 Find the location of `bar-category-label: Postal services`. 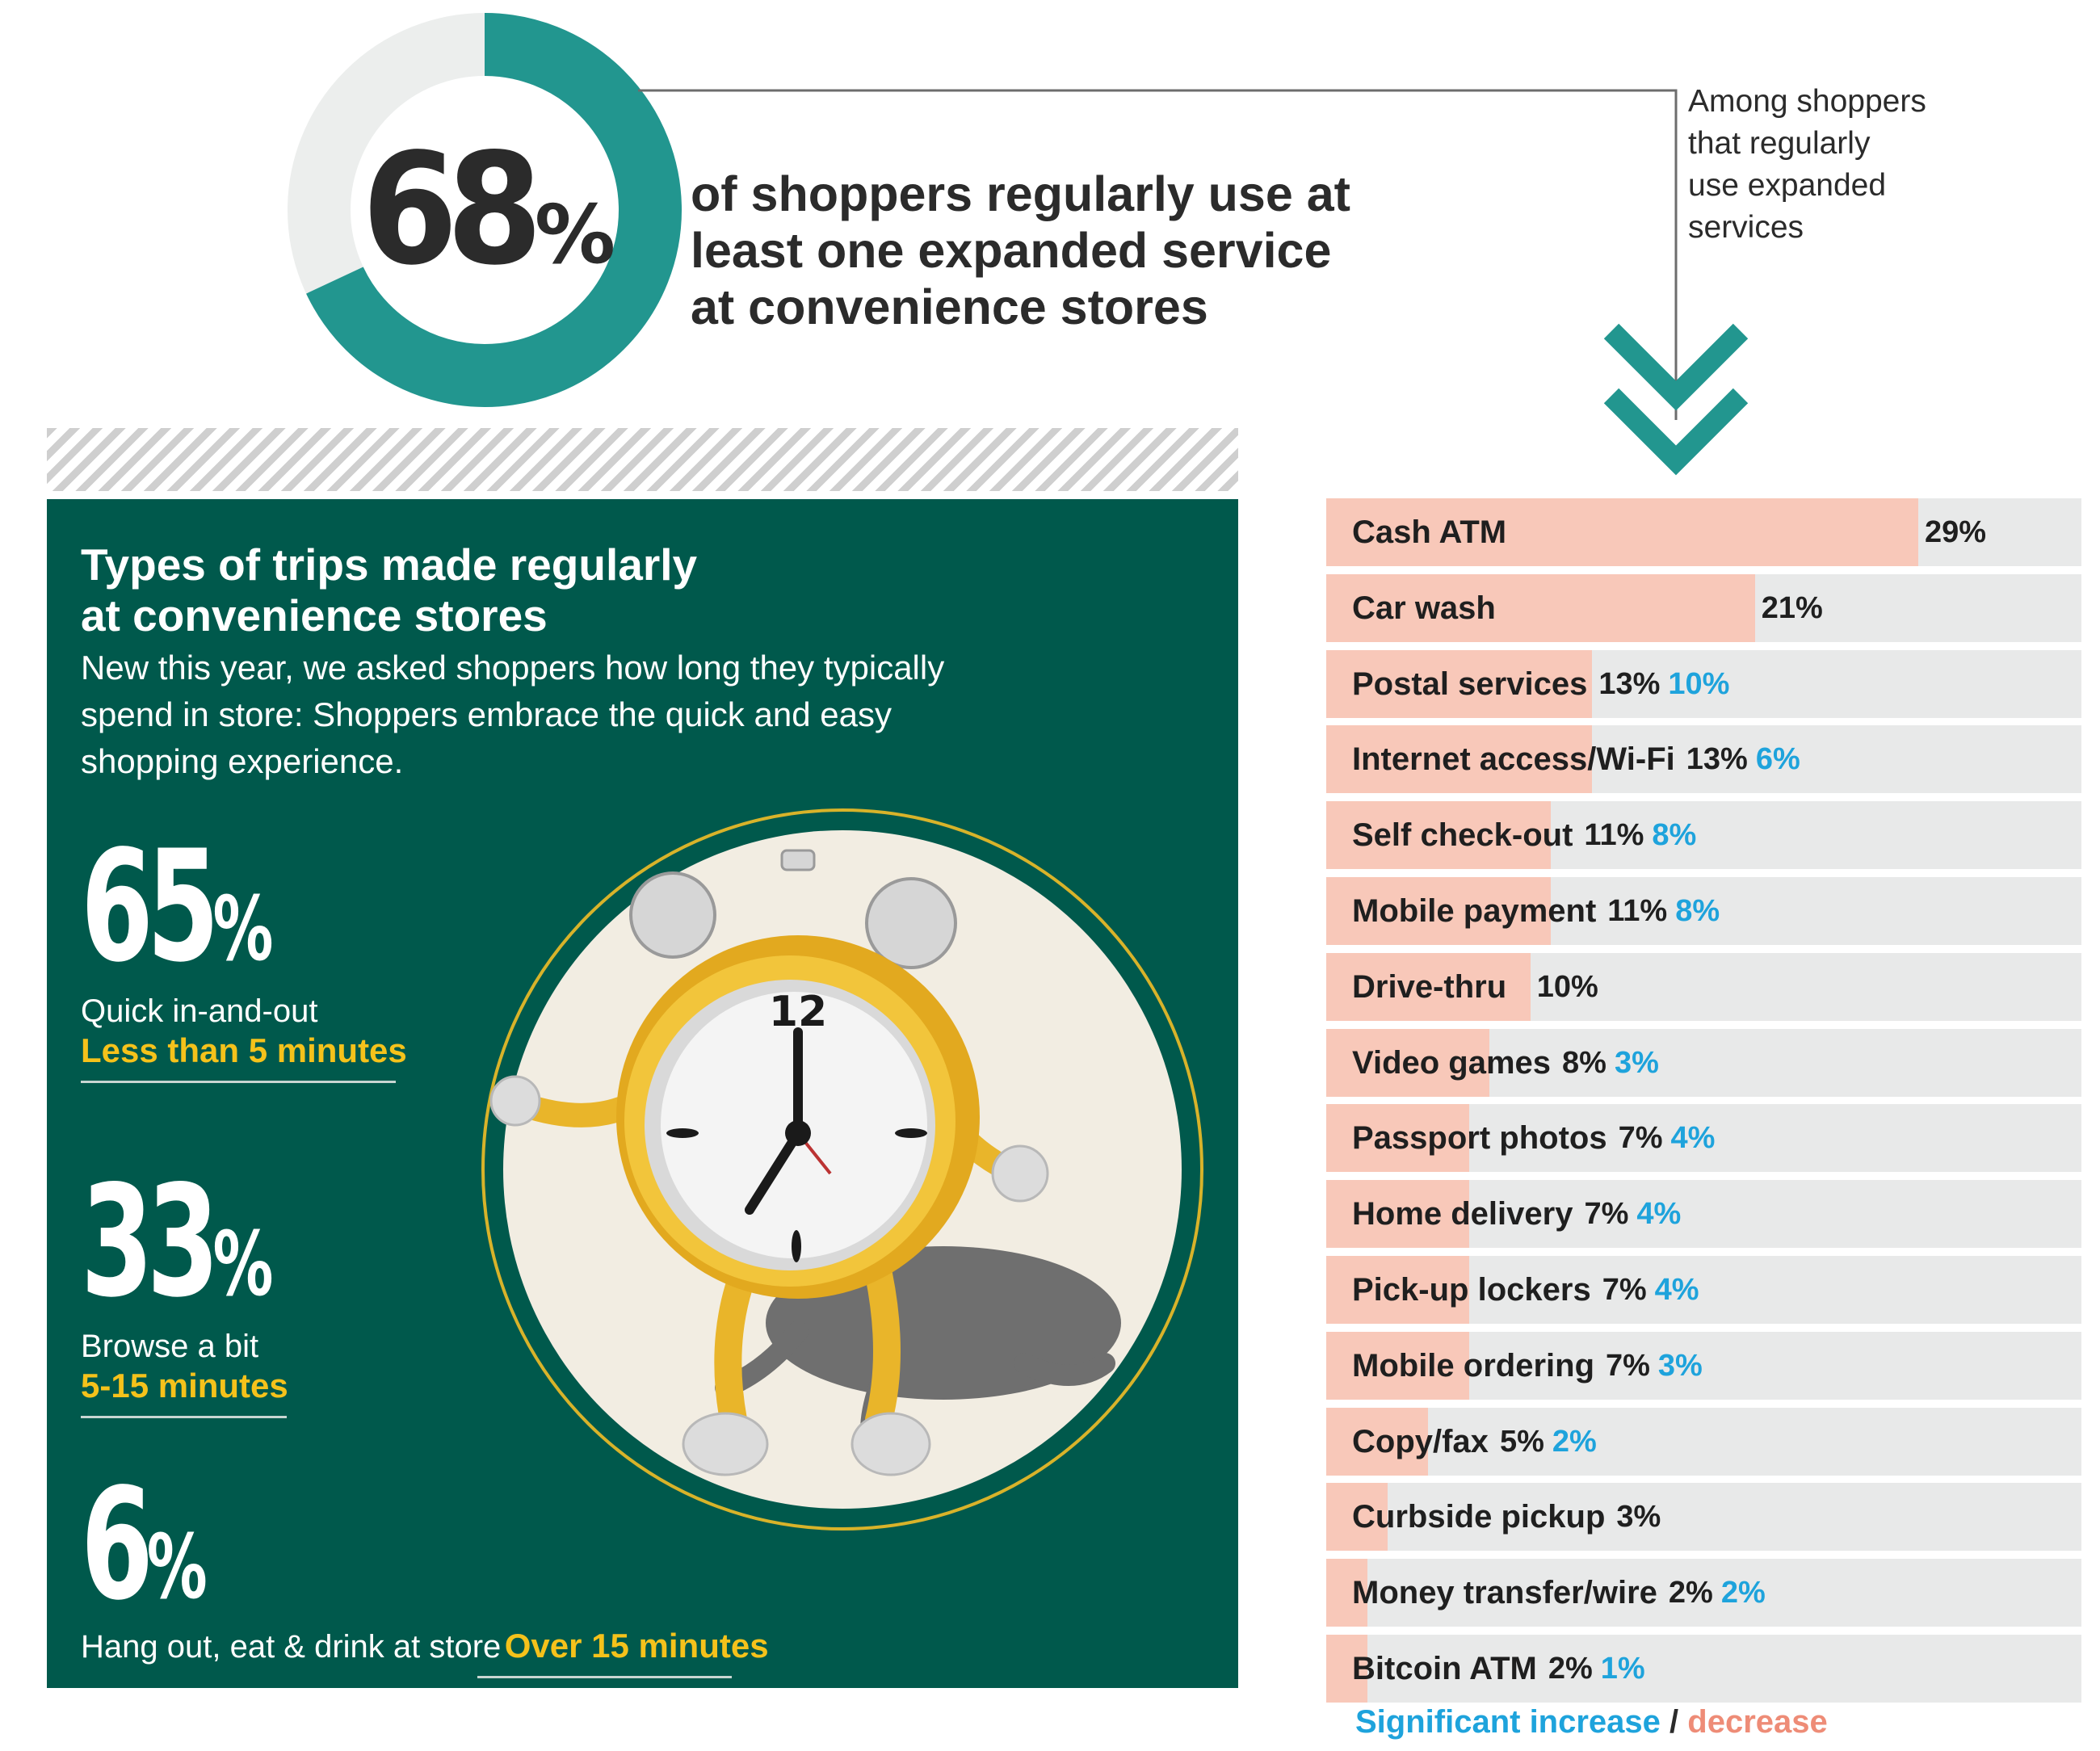

bar-category-label: Postal services is located at coordinates (1470, 684).